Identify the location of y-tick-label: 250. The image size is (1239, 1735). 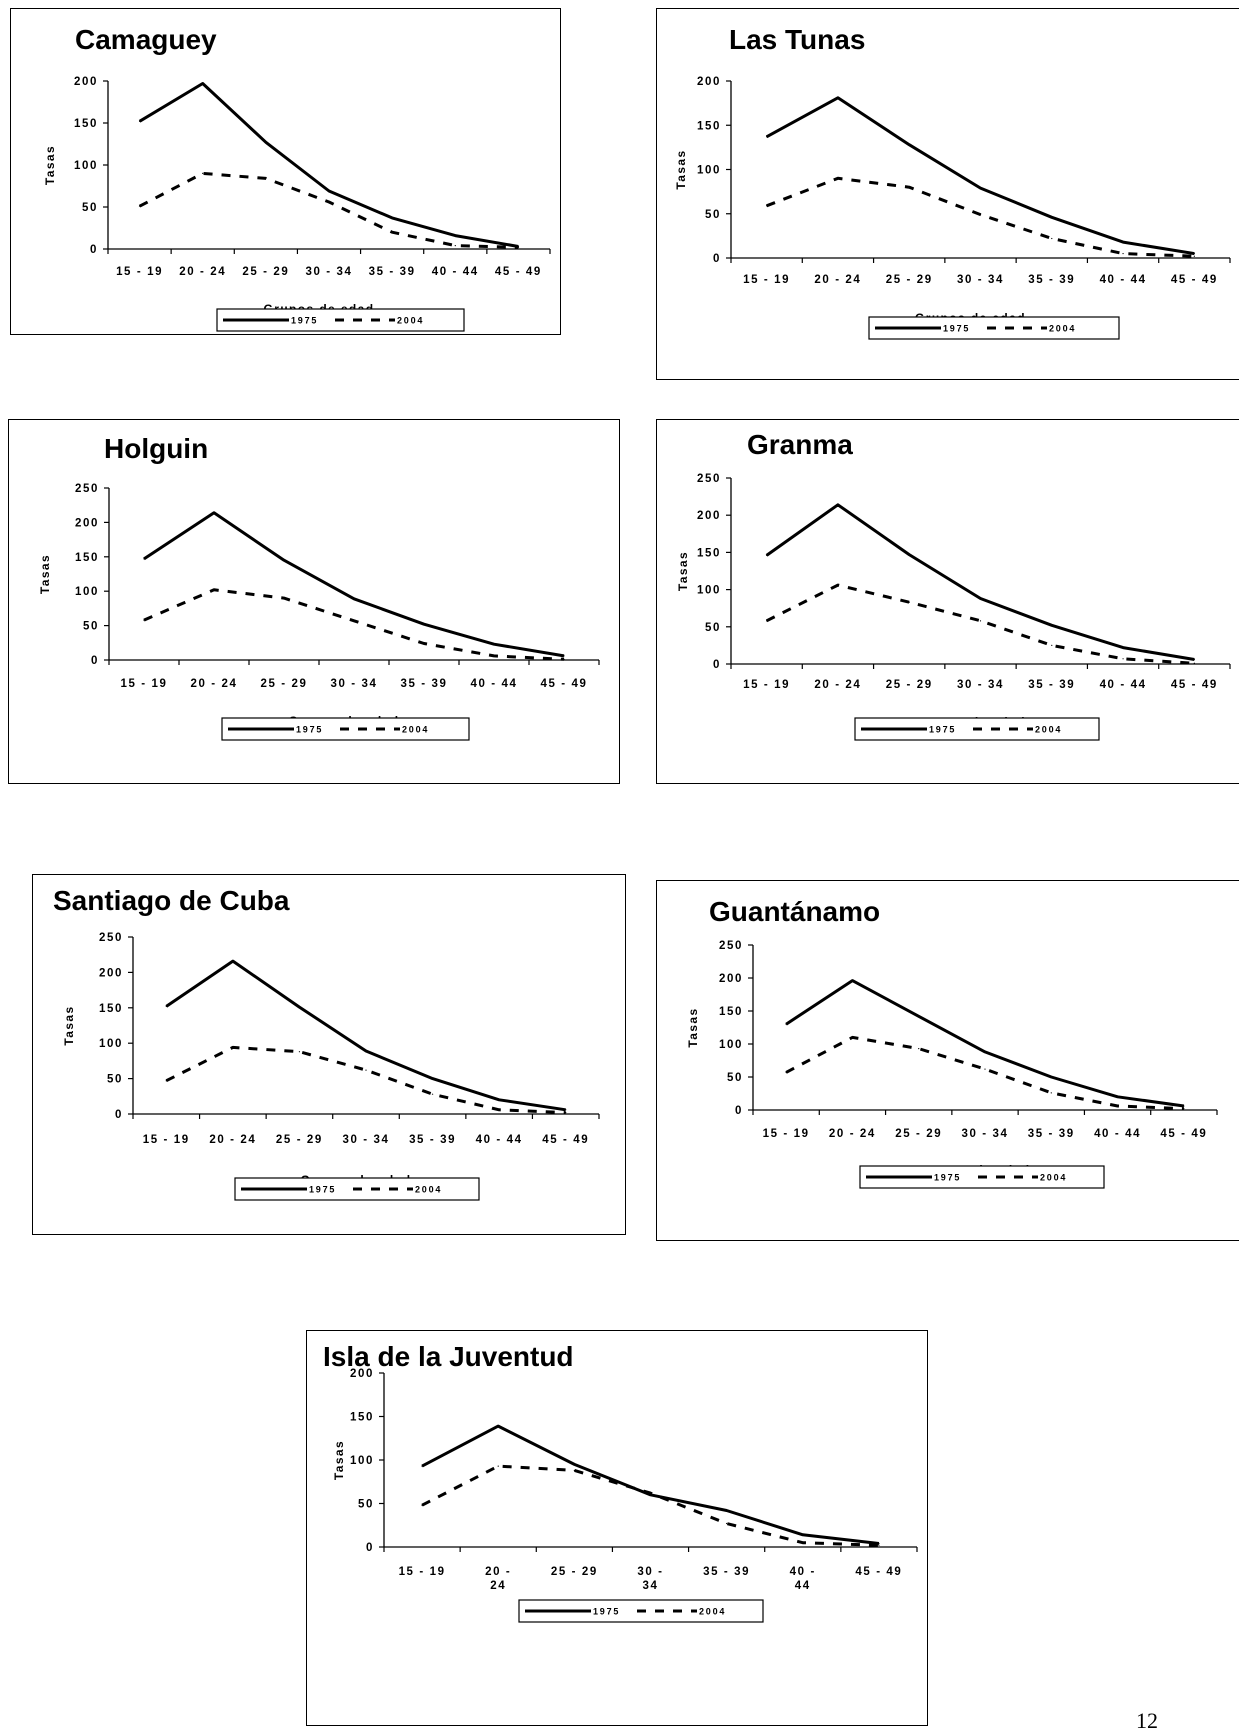
(87, 489).